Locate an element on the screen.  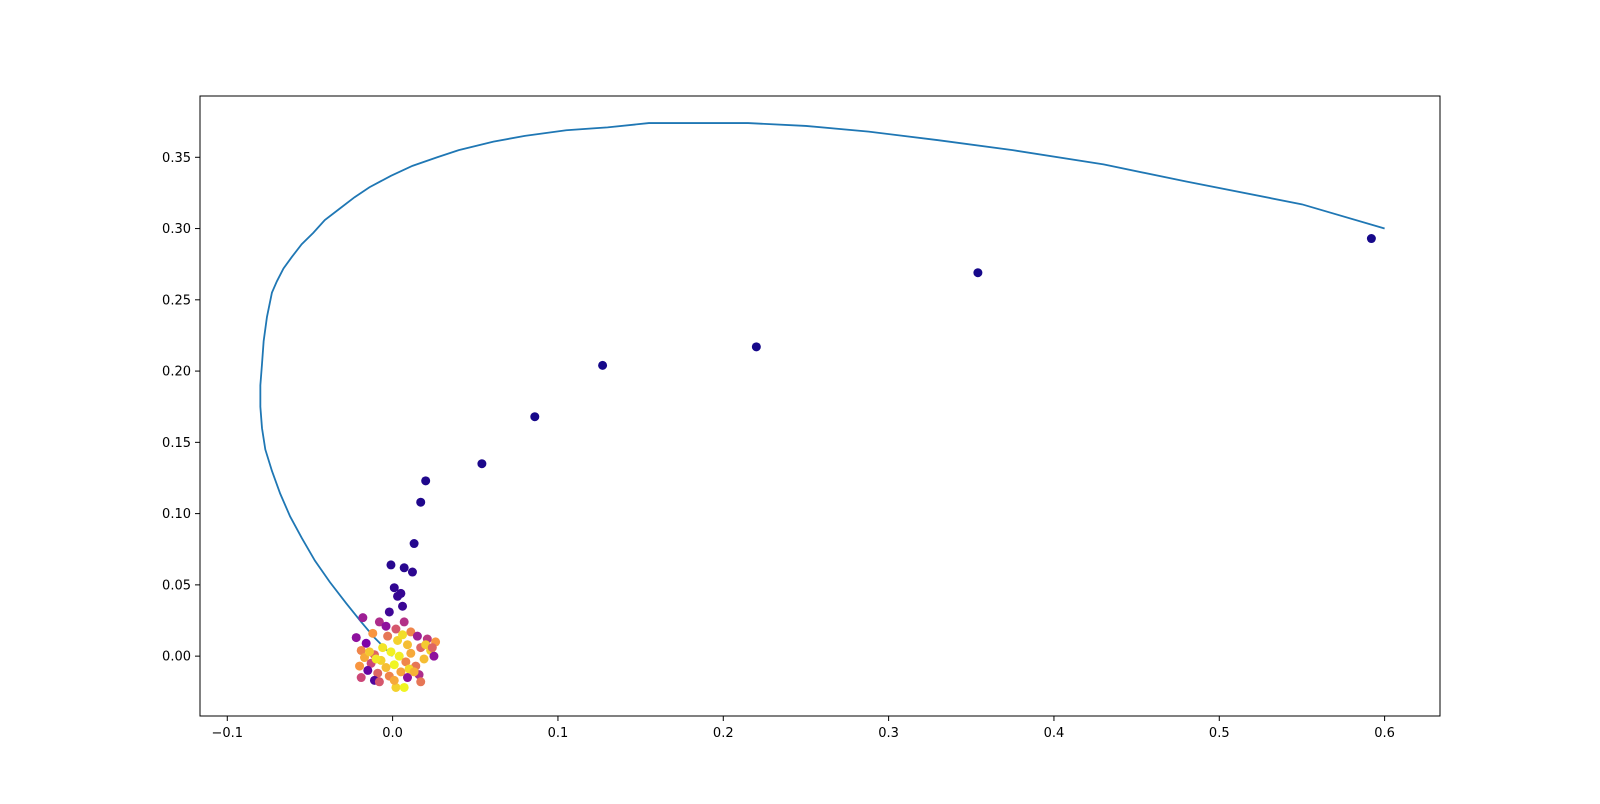
y-tick-label: 0.25 is located at coordinates (176, 300).